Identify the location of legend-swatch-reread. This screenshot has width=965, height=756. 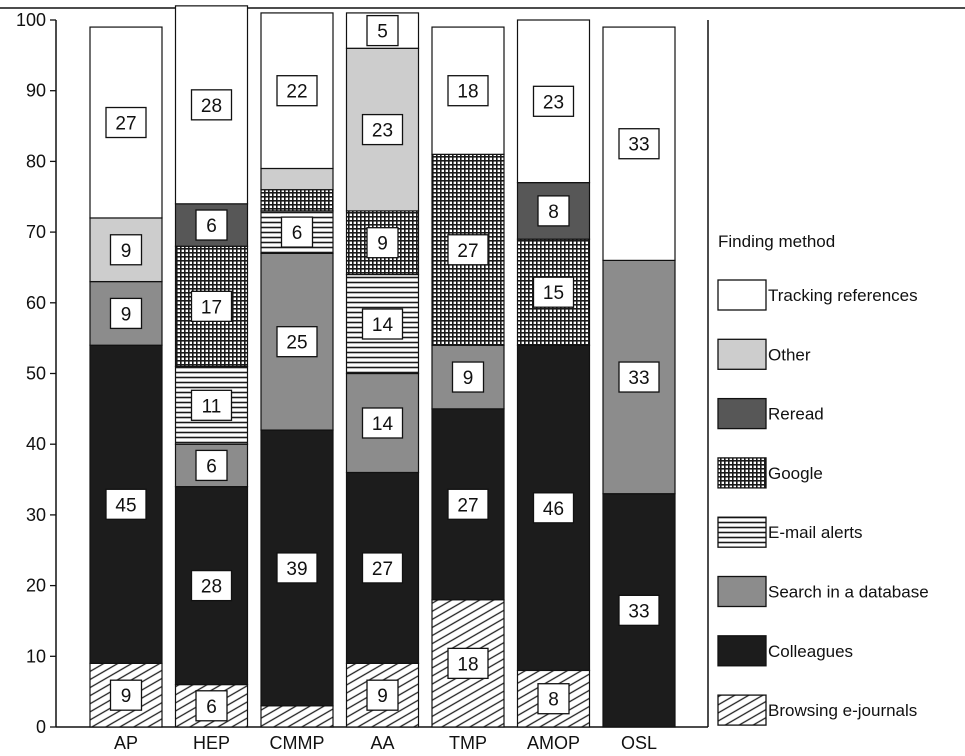
(742, 413).